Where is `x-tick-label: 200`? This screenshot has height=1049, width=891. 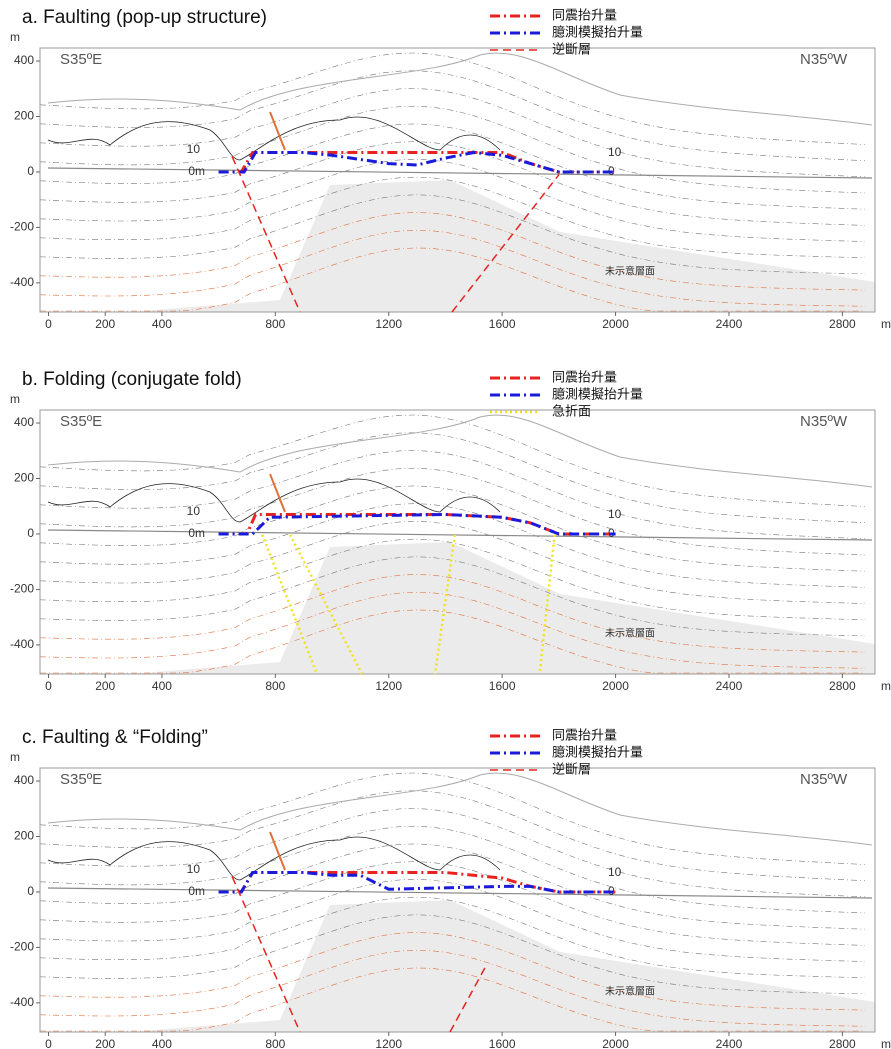
x-tick-label: 200 is located at coordinates (105, 324).